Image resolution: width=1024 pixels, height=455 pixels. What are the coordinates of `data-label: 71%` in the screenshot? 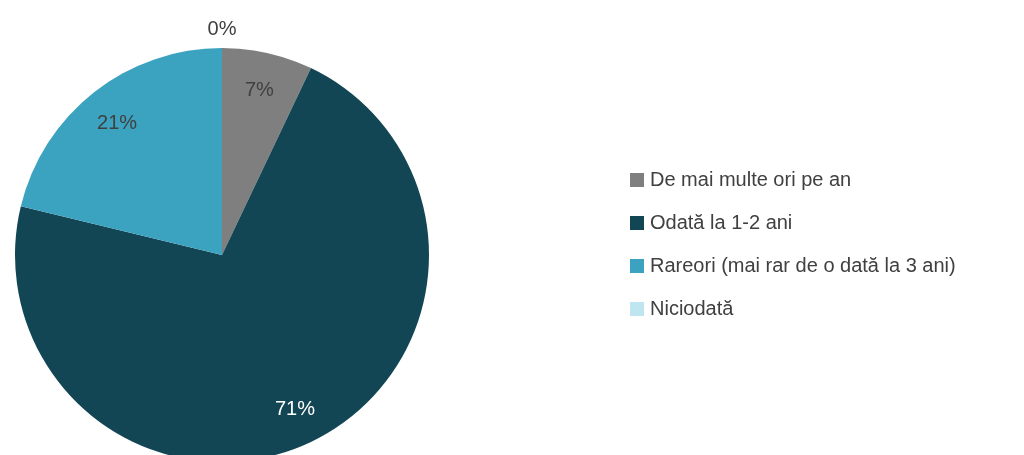 It's located at (295, 408).